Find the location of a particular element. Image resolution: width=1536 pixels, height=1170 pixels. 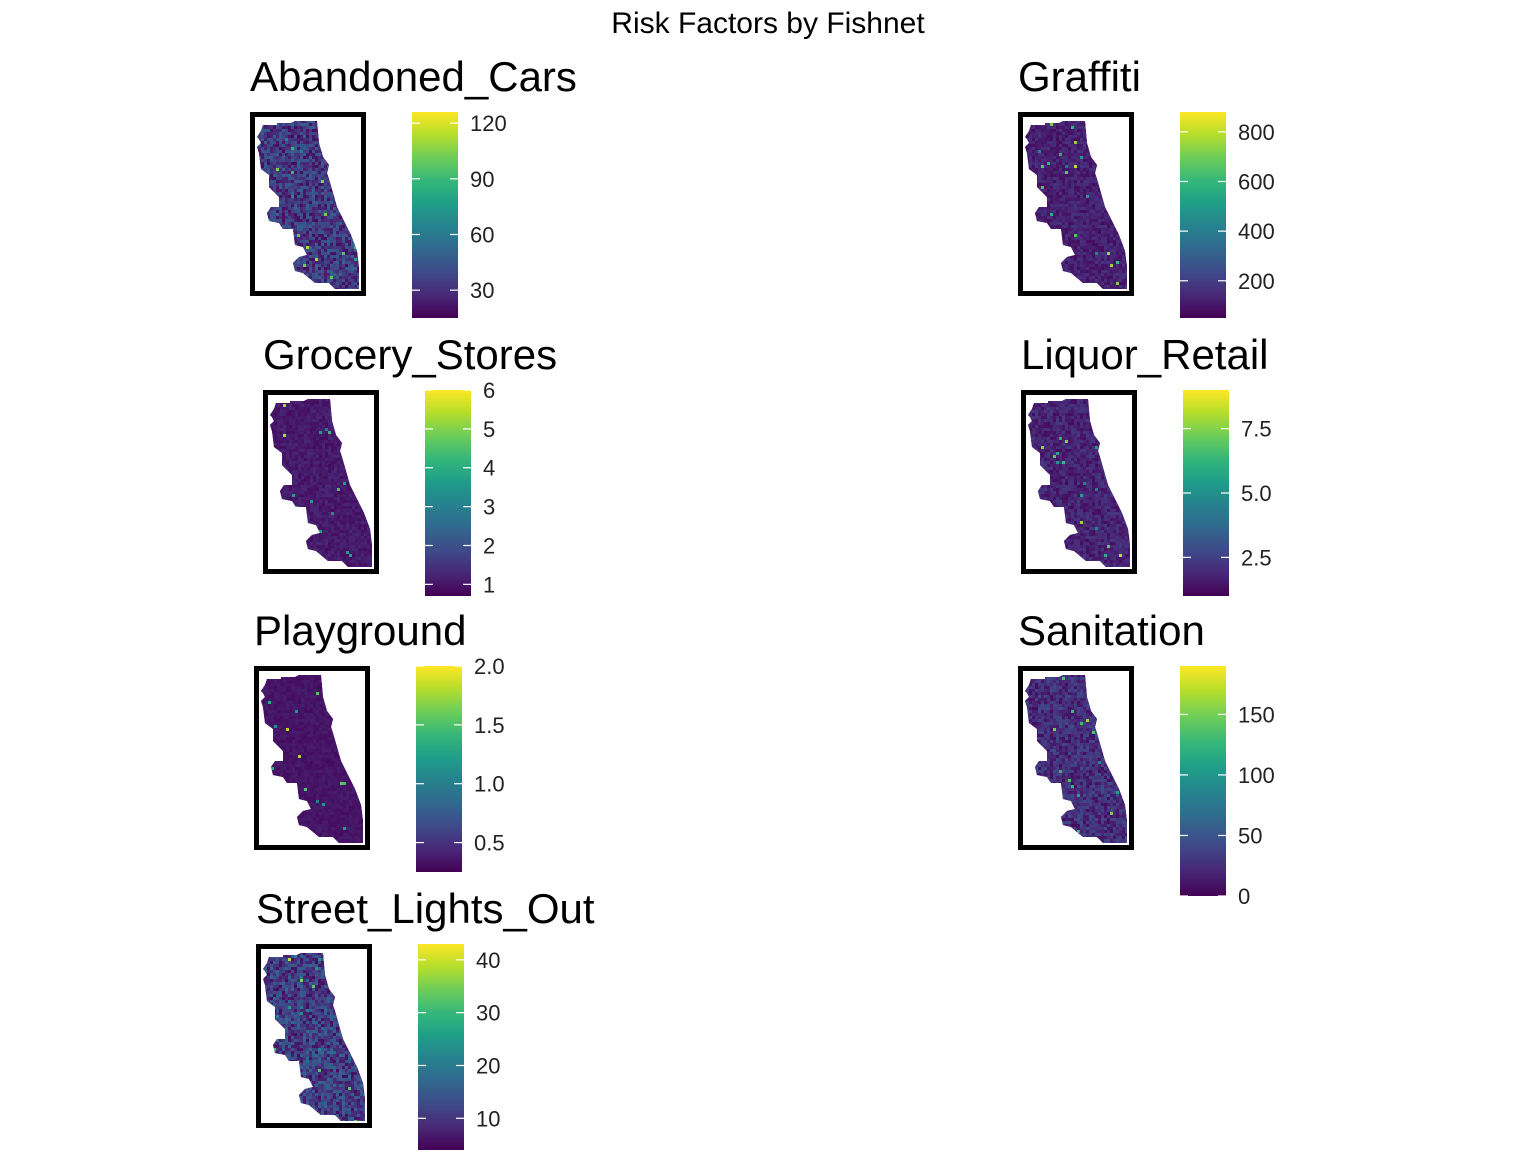

fishnet-map is located at coordinates (308, 204).